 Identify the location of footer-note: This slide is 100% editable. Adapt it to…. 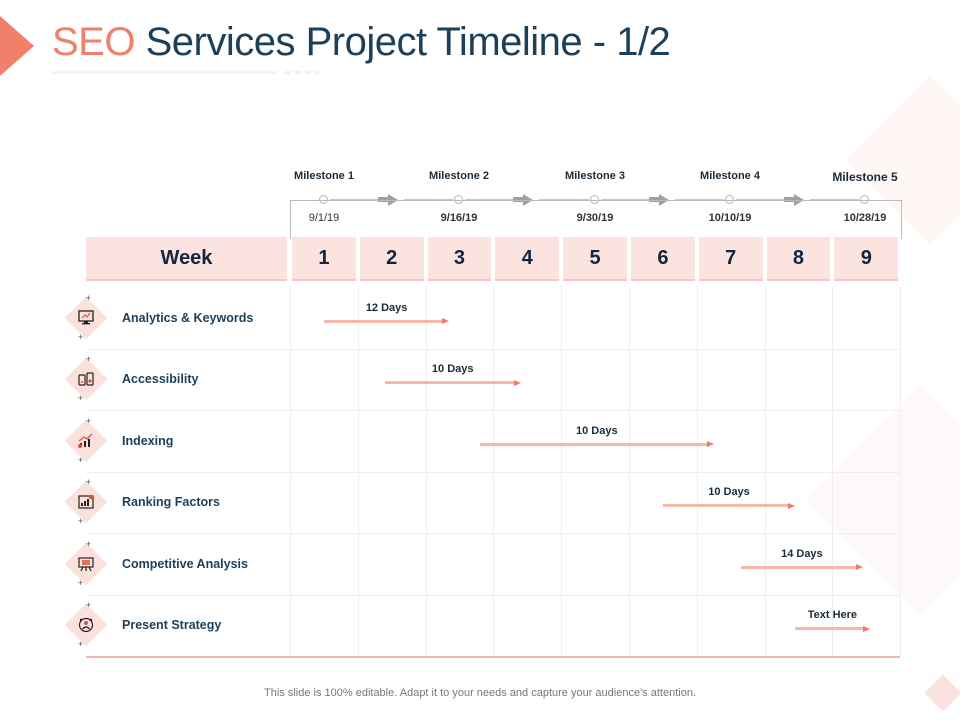
(480, 693).